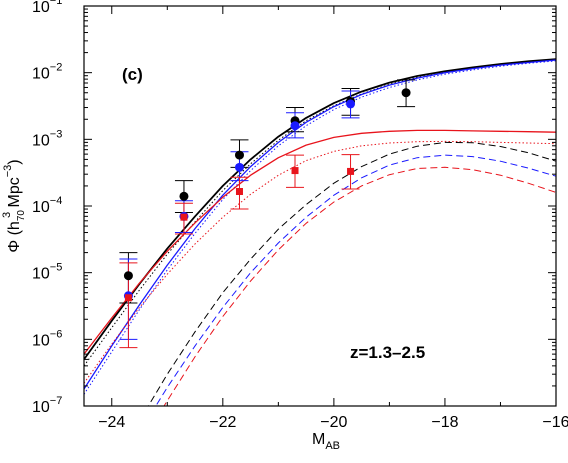  Describe the element at coordinates (111, 422) in the screenshot. I see `x-tick-label: −24` at that location.